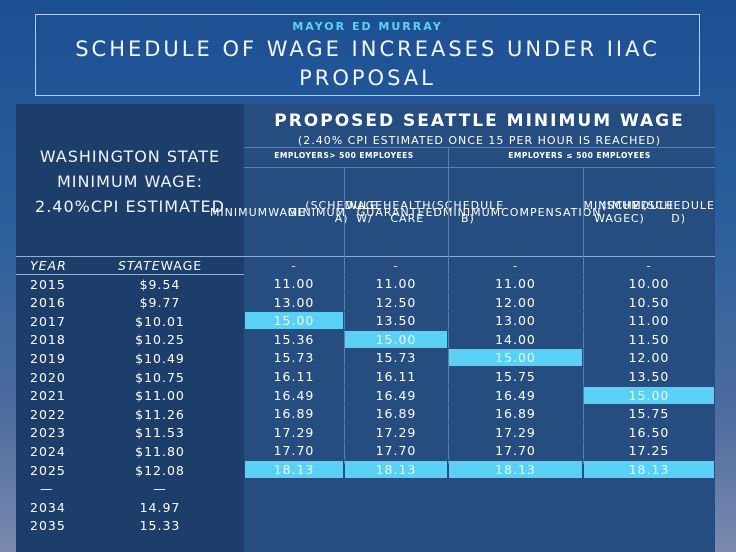 This screenshot has height=552, width=736. I want to click on year-cell: 2022, so click(48, 414).